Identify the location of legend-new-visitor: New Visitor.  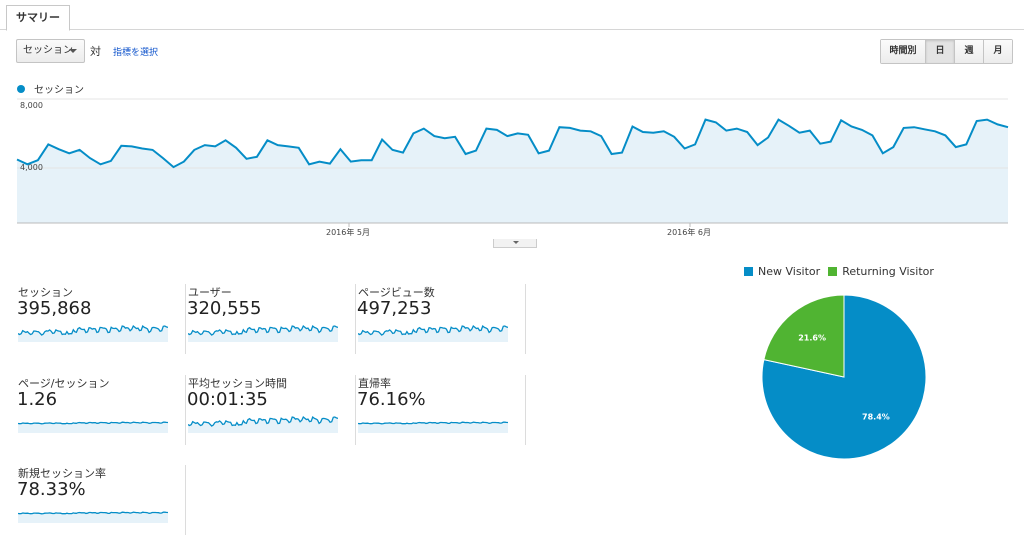
(782, 271).